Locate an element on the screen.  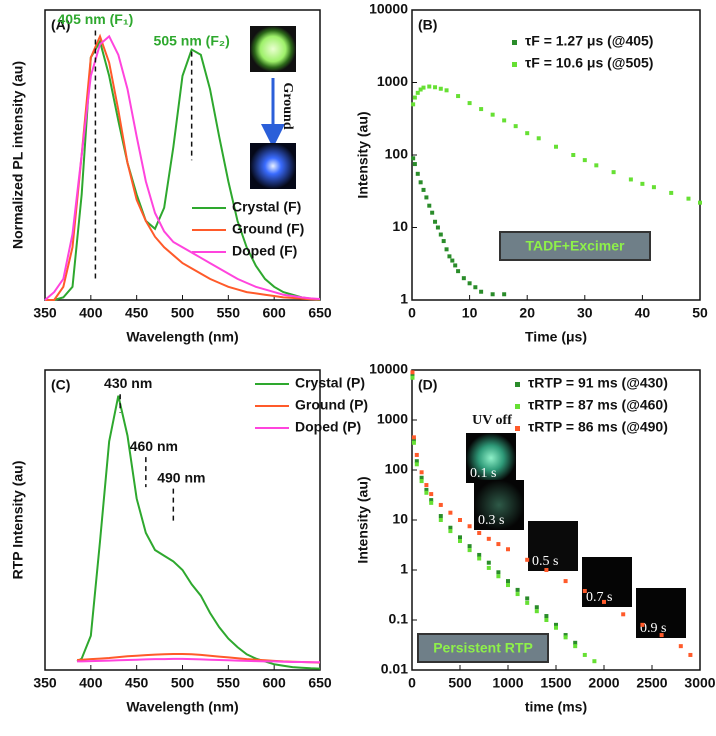
panel-label: (D) is located at coordinates (427, 385).